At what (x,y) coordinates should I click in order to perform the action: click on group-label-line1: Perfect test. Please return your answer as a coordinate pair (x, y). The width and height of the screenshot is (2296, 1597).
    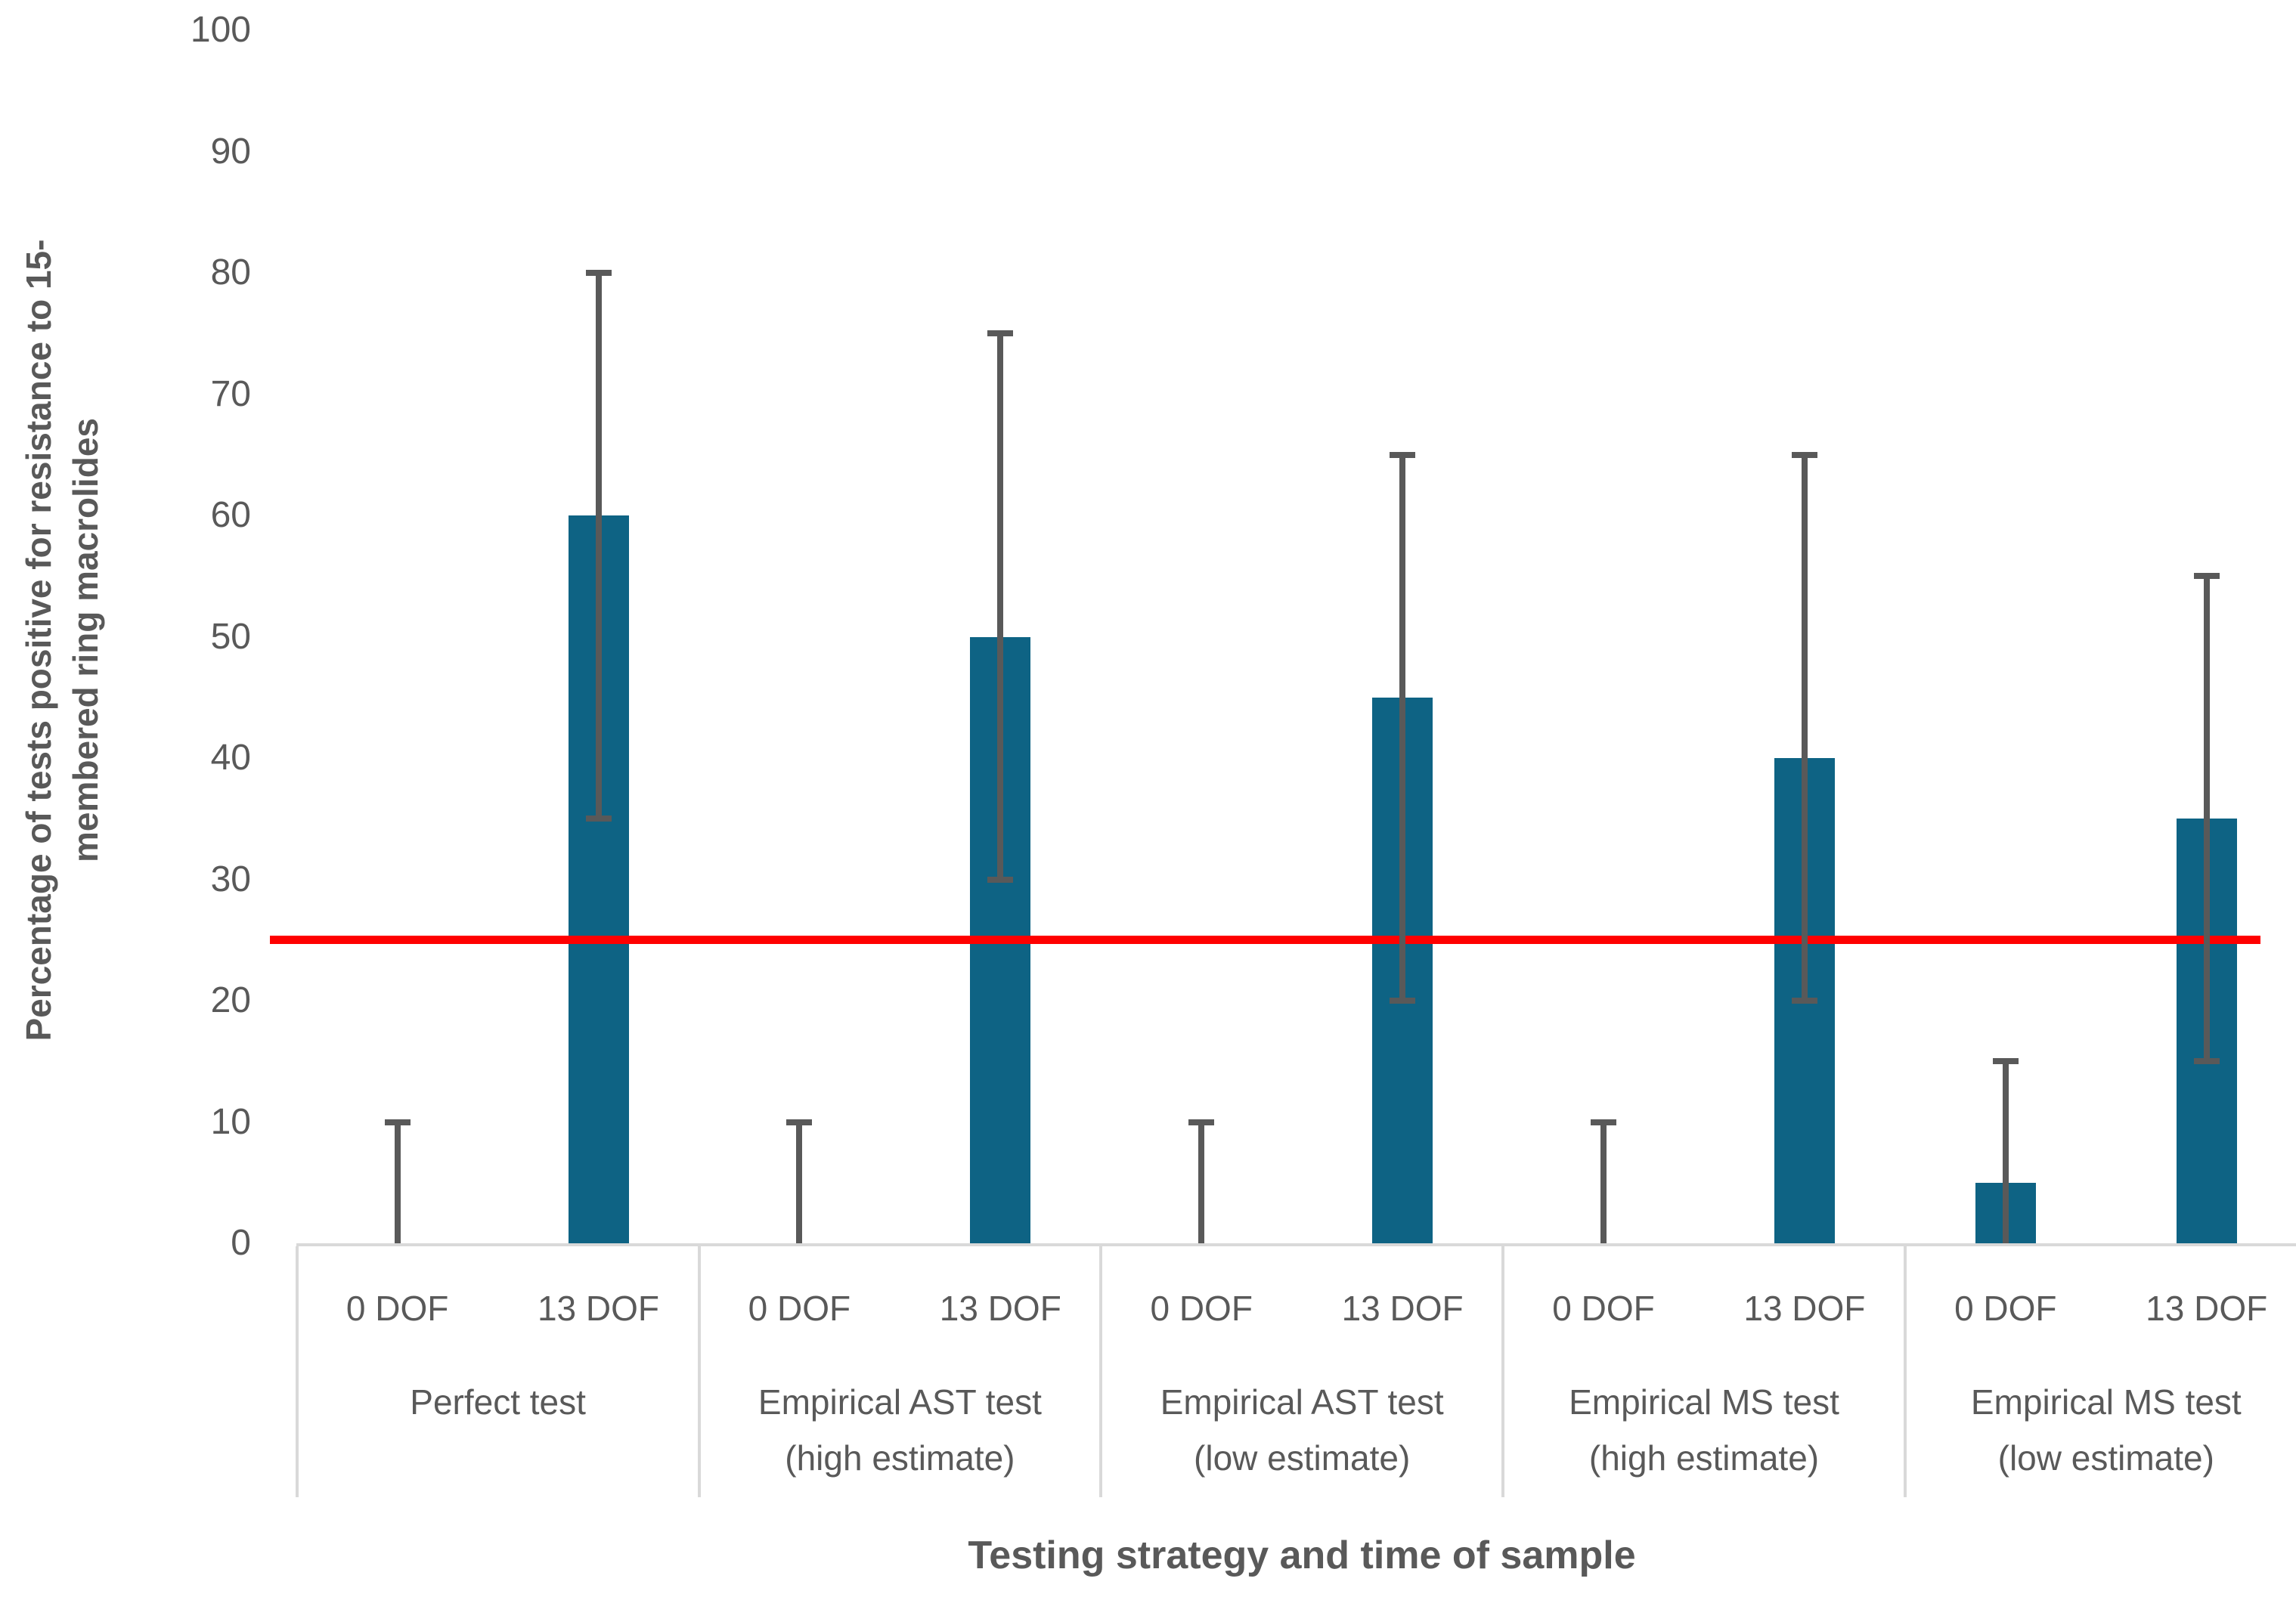
    Looking at the image, I should click on (498, 1402).